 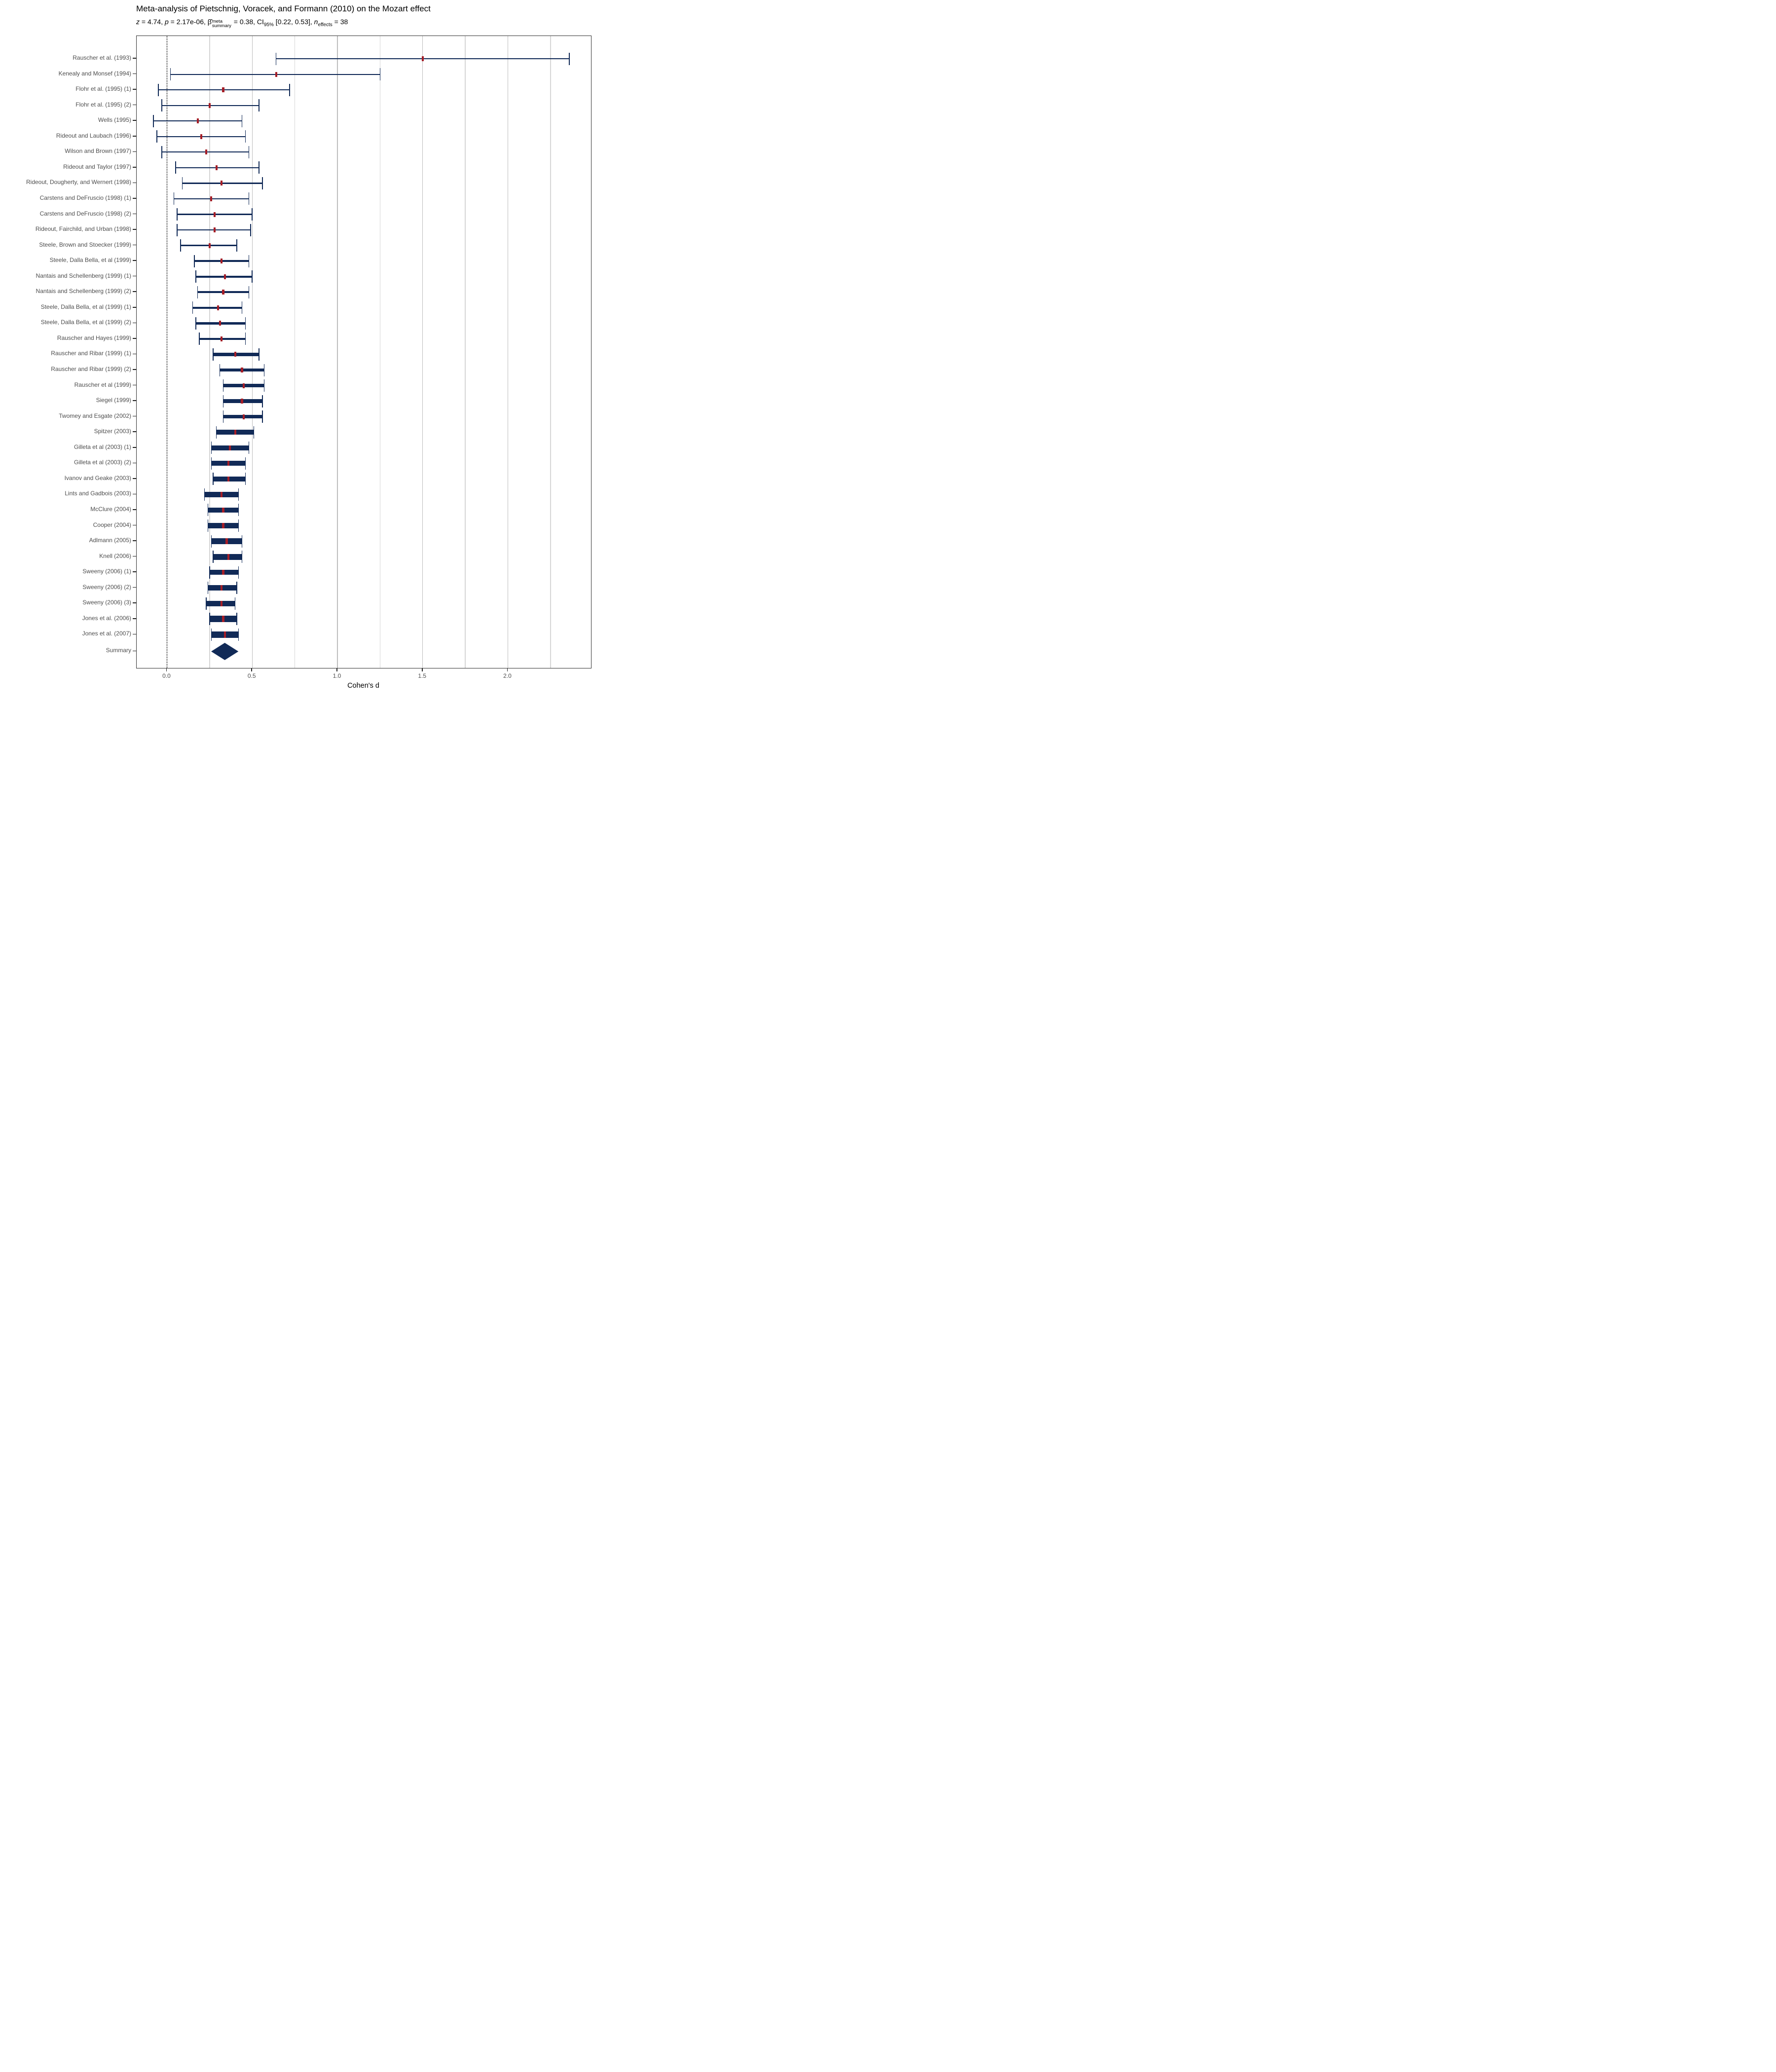 I want to click on study-label: Kenealy and Monsef (1994), so click(x=94, y=74).